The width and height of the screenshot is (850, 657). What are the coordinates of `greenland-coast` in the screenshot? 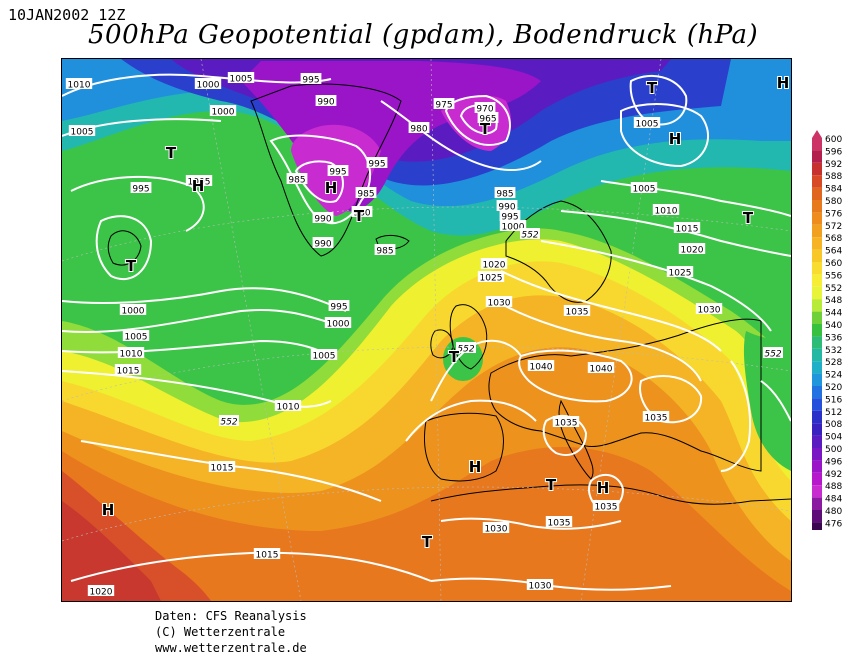 It's located at (326, 170).